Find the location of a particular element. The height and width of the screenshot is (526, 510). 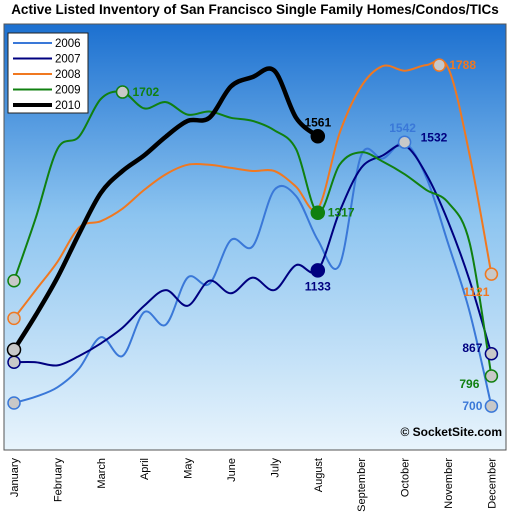

data-label-700: 700 is located at coordinates (472, 406).